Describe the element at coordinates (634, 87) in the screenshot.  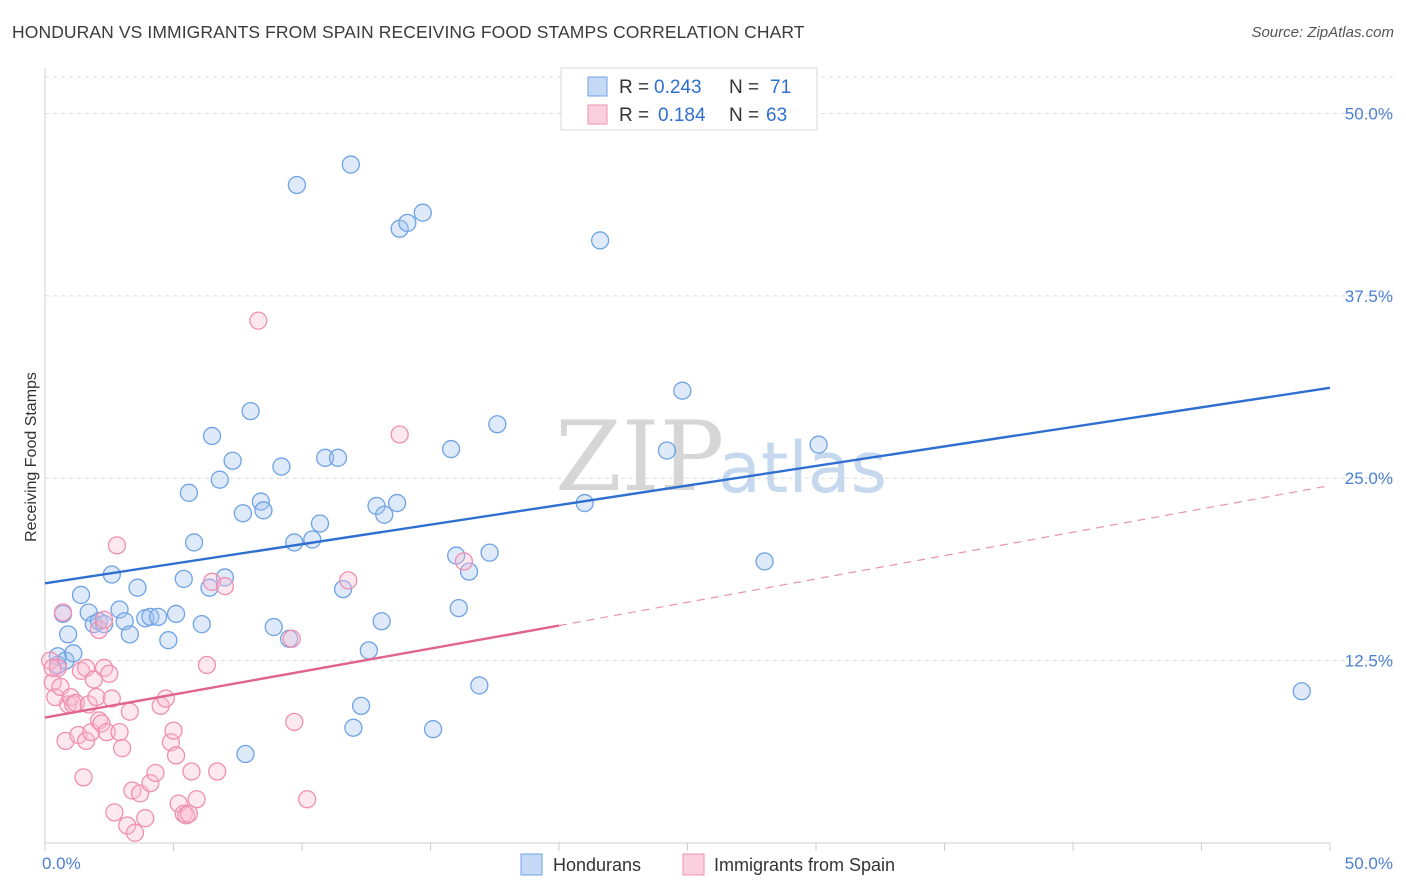
I see `legend-r-label-1: R =` at that location.